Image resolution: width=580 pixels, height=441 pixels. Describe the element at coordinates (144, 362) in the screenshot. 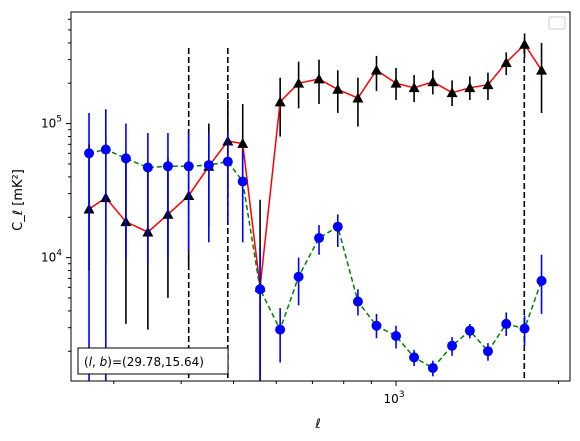

I see `annotation-text: (l, b)=(29.78,15.64)` at that location.